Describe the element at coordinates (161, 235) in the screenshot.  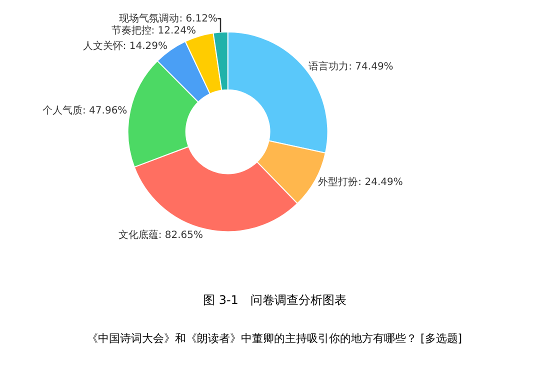
I see `slice-label: 文化底蕴: 82.65%` at that location.